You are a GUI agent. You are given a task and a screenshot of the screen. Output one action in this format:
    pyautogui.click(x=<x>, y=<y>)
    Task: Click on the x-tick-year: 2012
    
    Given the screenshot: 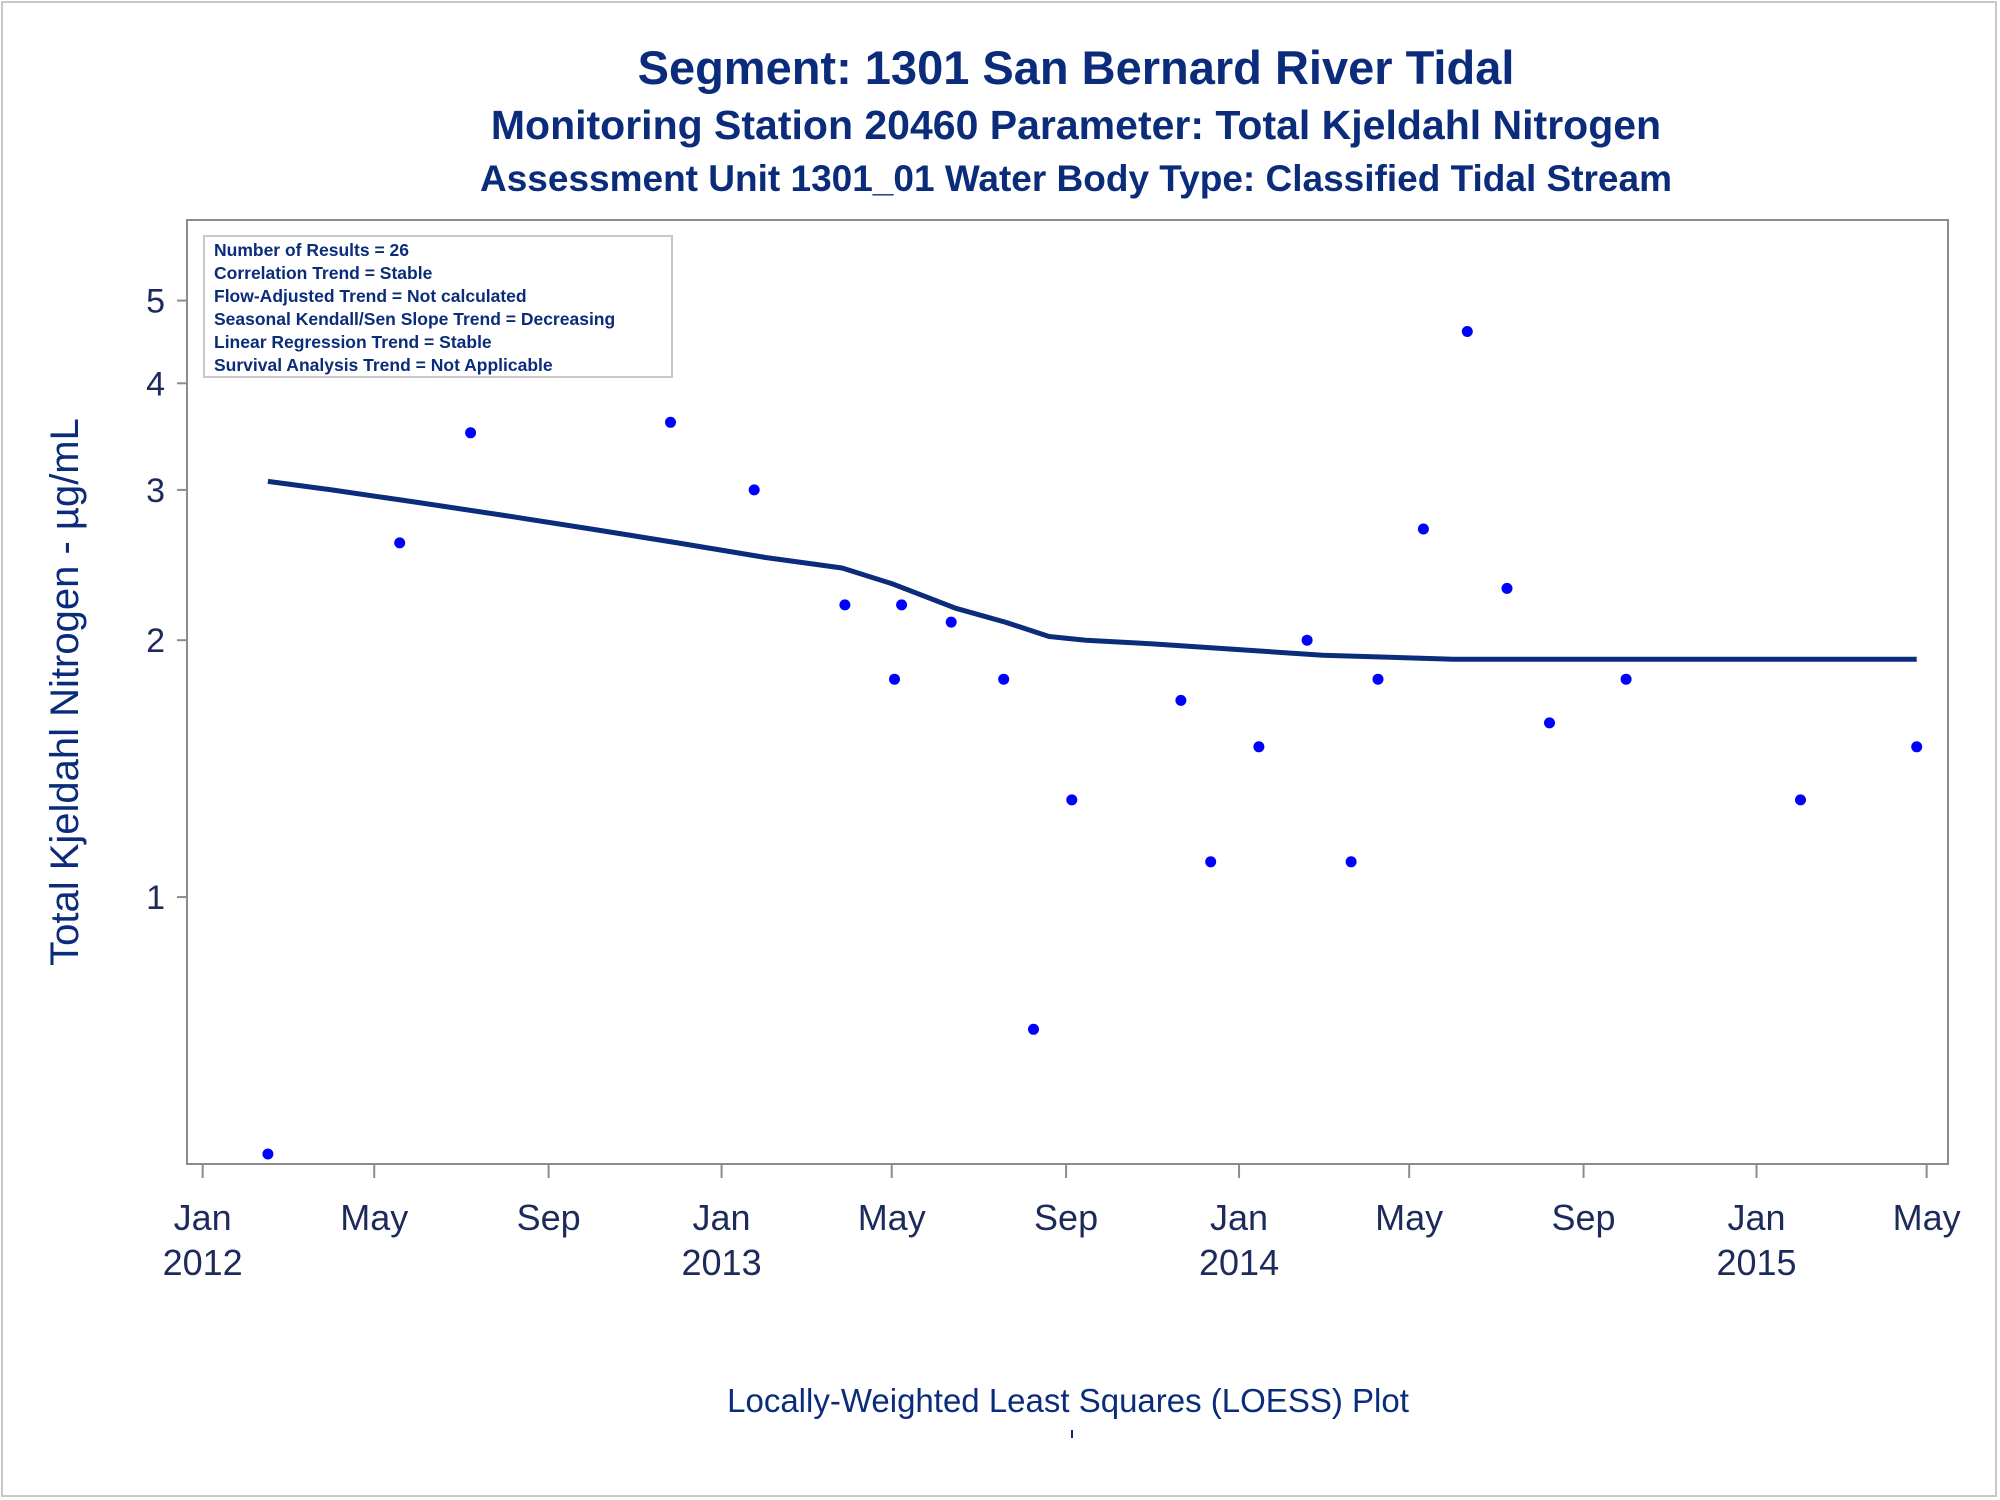 What is the action you would take?
    pyautogui.click(x=203, y=1262)
    